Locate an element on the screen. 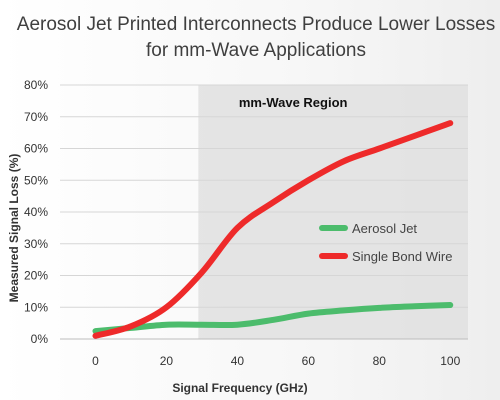 This screenshot has width=500, height=400. chart-title-line-2: for mm-Wave Applications is located at coordinates (256, 50).